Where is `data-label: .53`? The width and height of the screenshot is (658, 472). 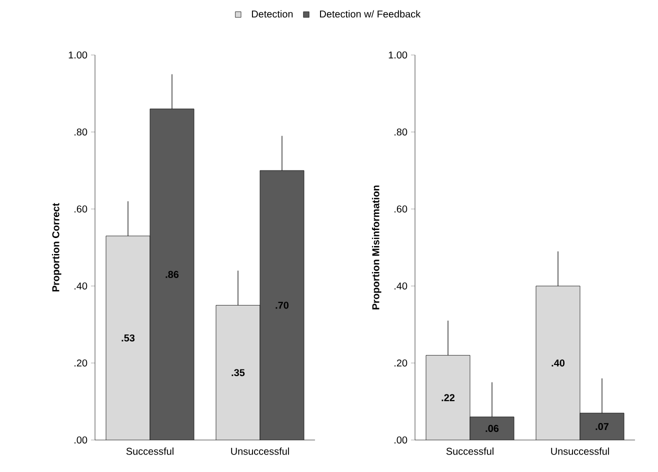
data-label: .53 is located at coordinates (128, 338).